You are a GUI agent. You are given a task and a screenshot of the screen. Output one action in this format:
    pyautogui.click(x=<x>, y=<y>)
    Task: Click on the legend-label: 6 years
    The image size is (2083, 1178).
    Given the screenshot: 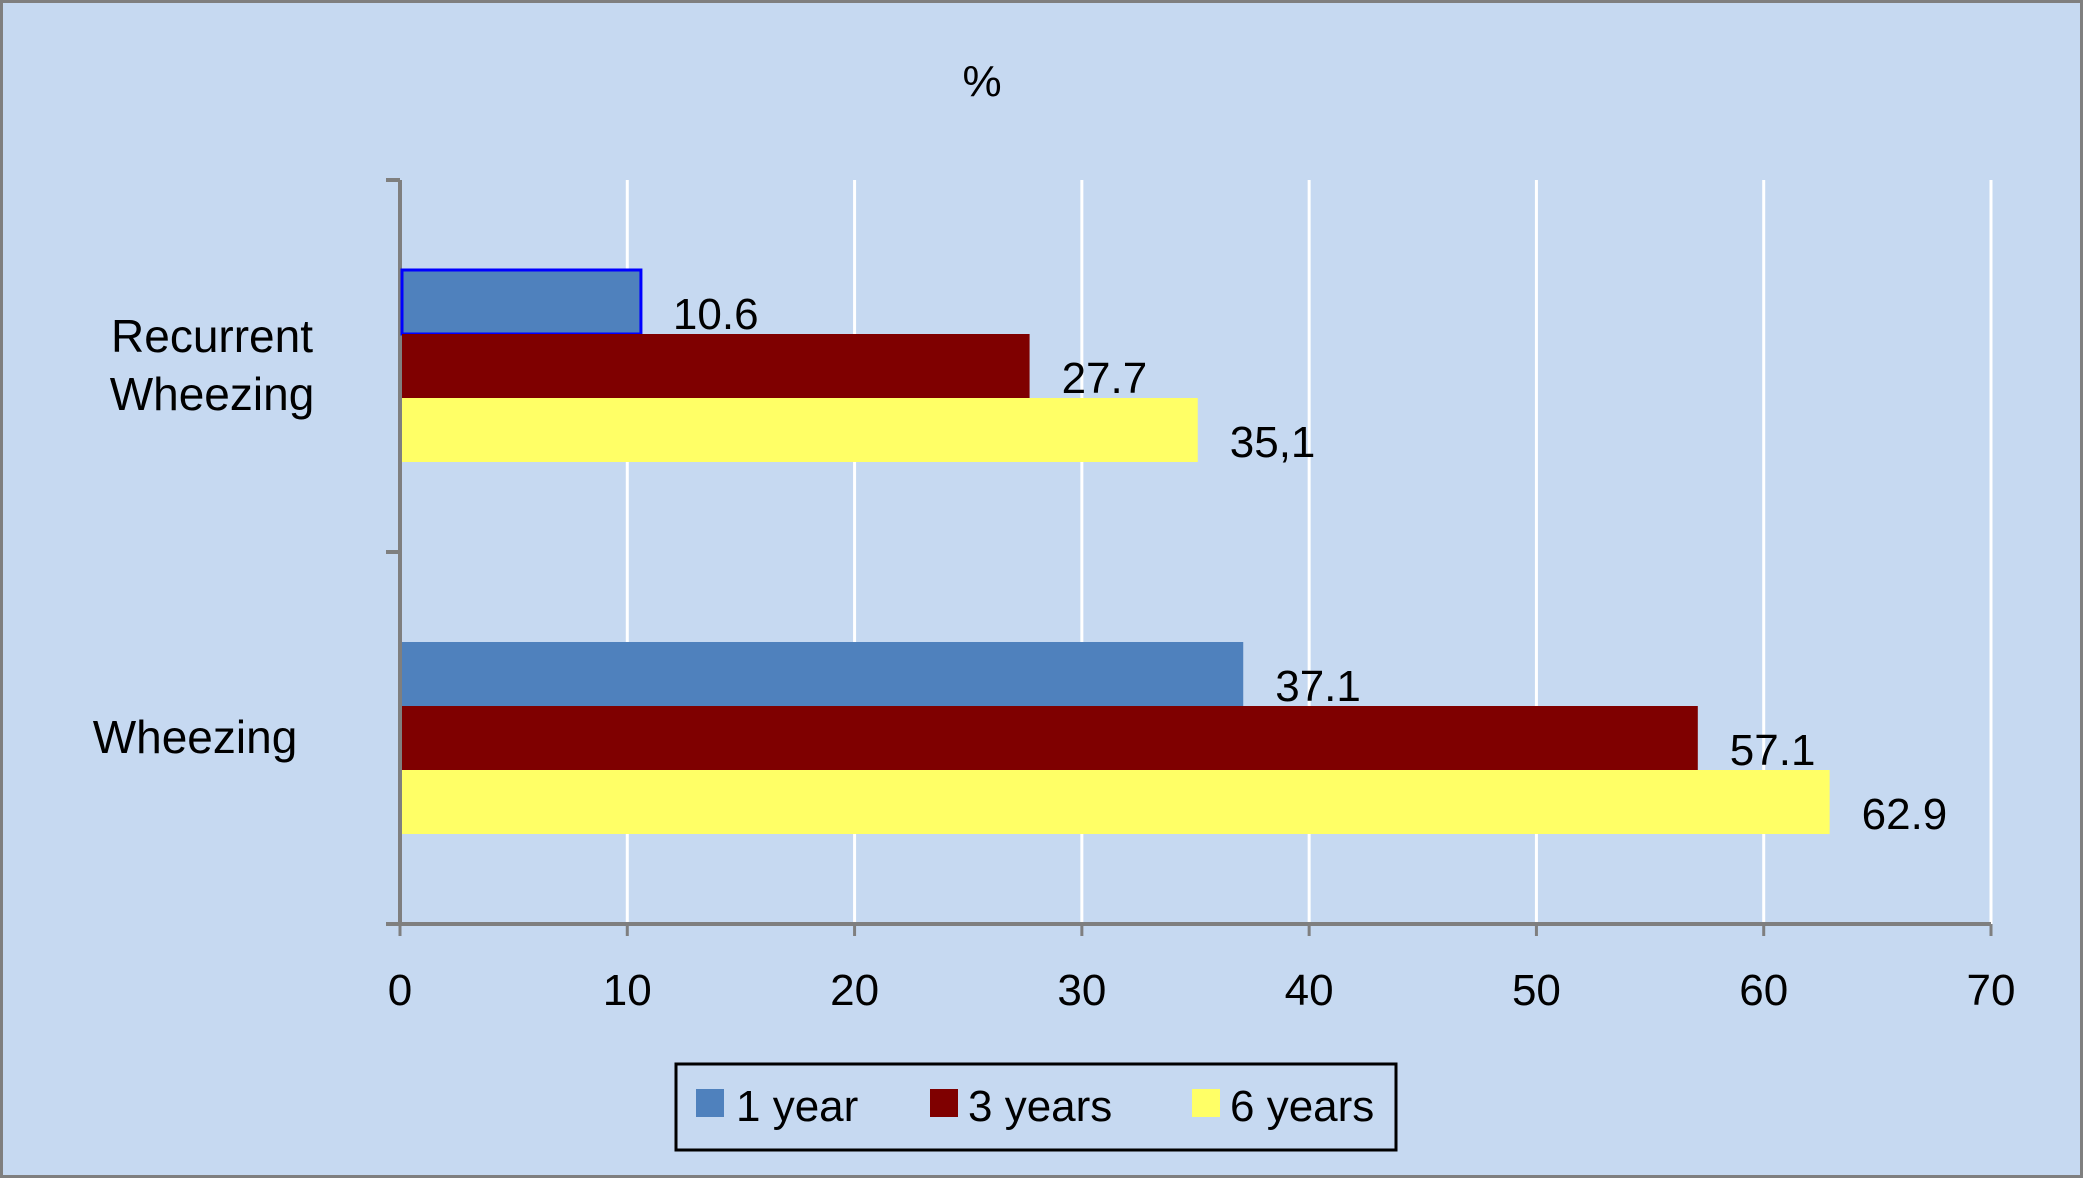 What is the action you would take?
    pyautogui.click(x=1302, y=1106)
    